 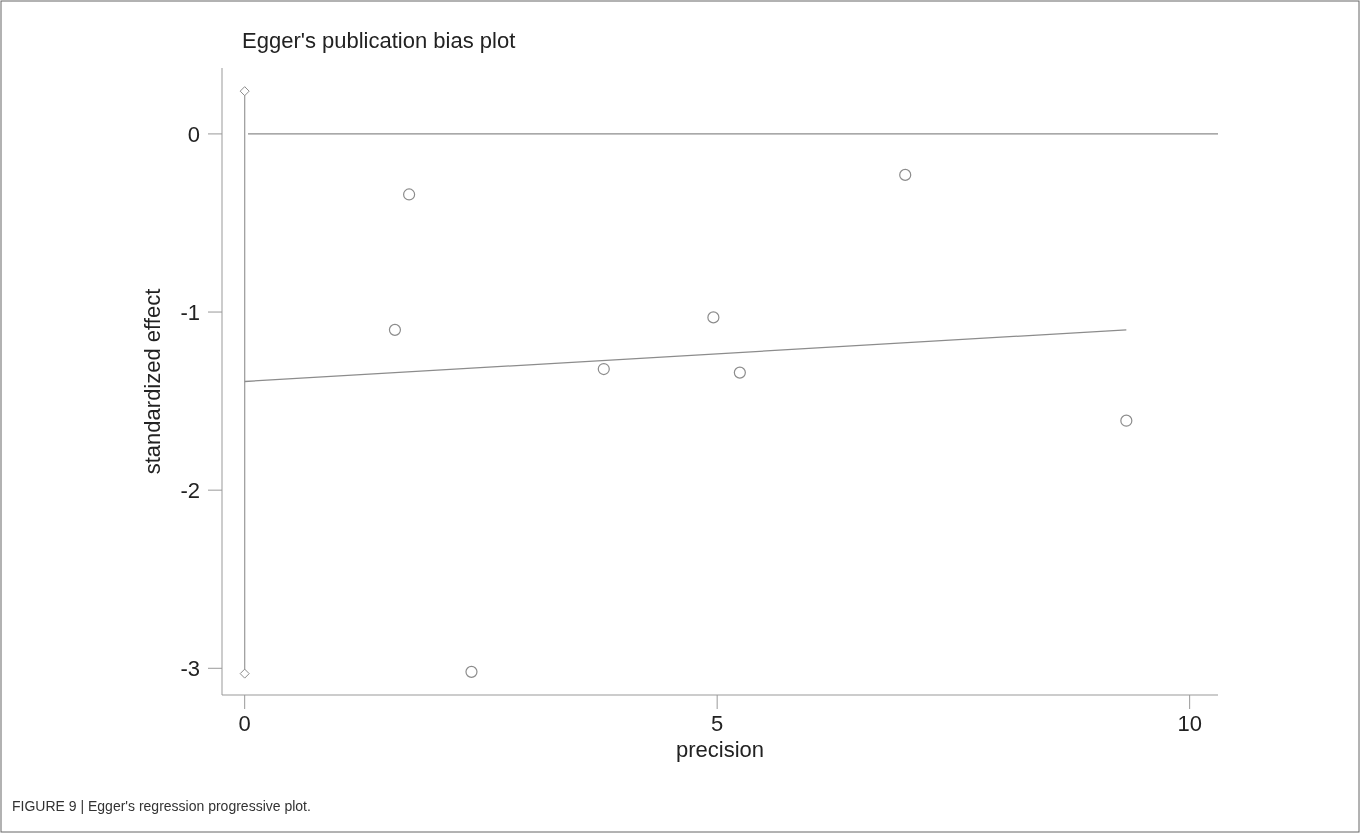 What do you see at coordinates (244, 723) in the screenshot?
I see `x-tick-label: 0` at bounding box center [244, 723].